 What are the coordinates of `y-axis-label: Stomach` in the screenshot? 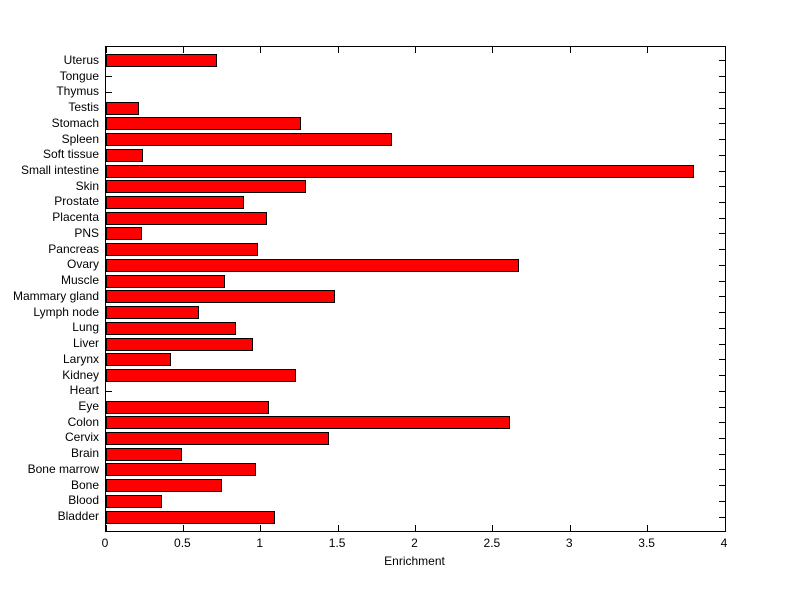 It's located at (75, 122).